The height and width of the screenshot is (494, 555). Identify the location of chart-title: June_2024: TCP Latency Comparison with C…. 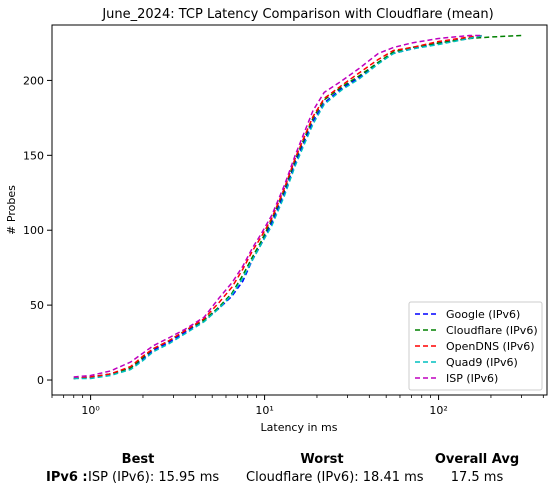
(297, 14).